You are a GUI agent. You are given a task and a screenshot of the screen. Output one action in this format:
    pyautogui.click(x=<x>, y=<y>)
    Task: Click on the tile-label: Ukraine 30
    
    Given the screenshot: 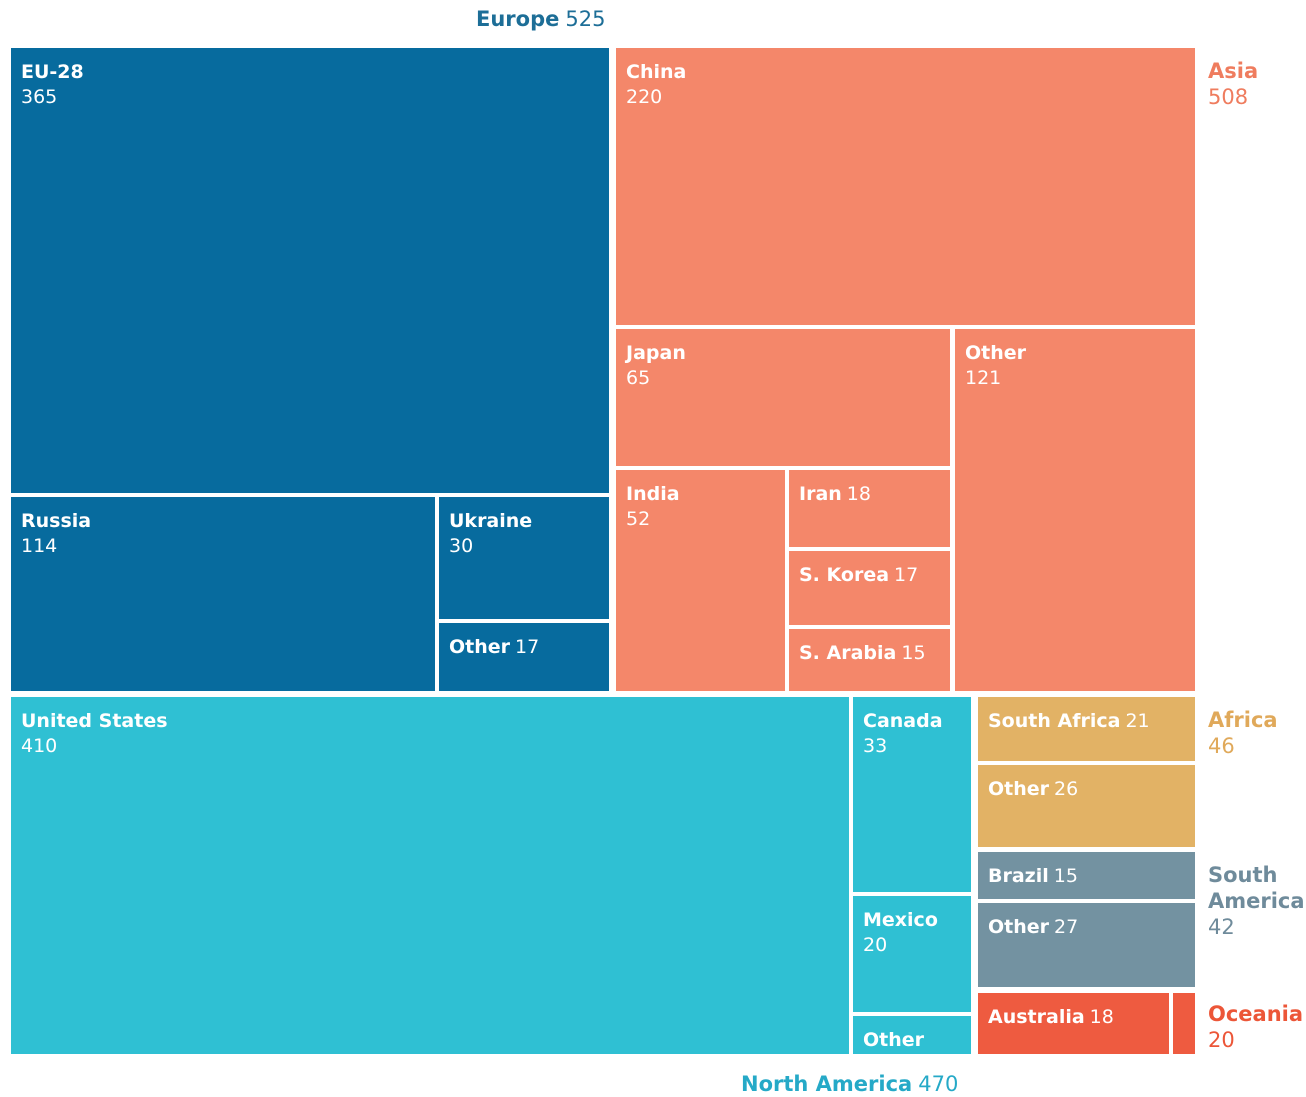 What is the action you would take?
    pyautogui.click(x=490, y=534)
    